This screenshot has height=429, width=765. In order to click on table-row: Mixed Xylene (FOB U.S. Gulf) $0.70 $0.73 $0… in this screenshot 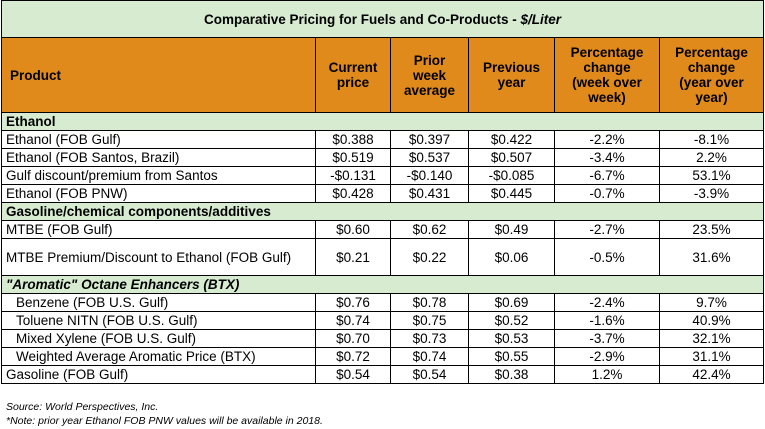, I will do `click(383, 338)`.